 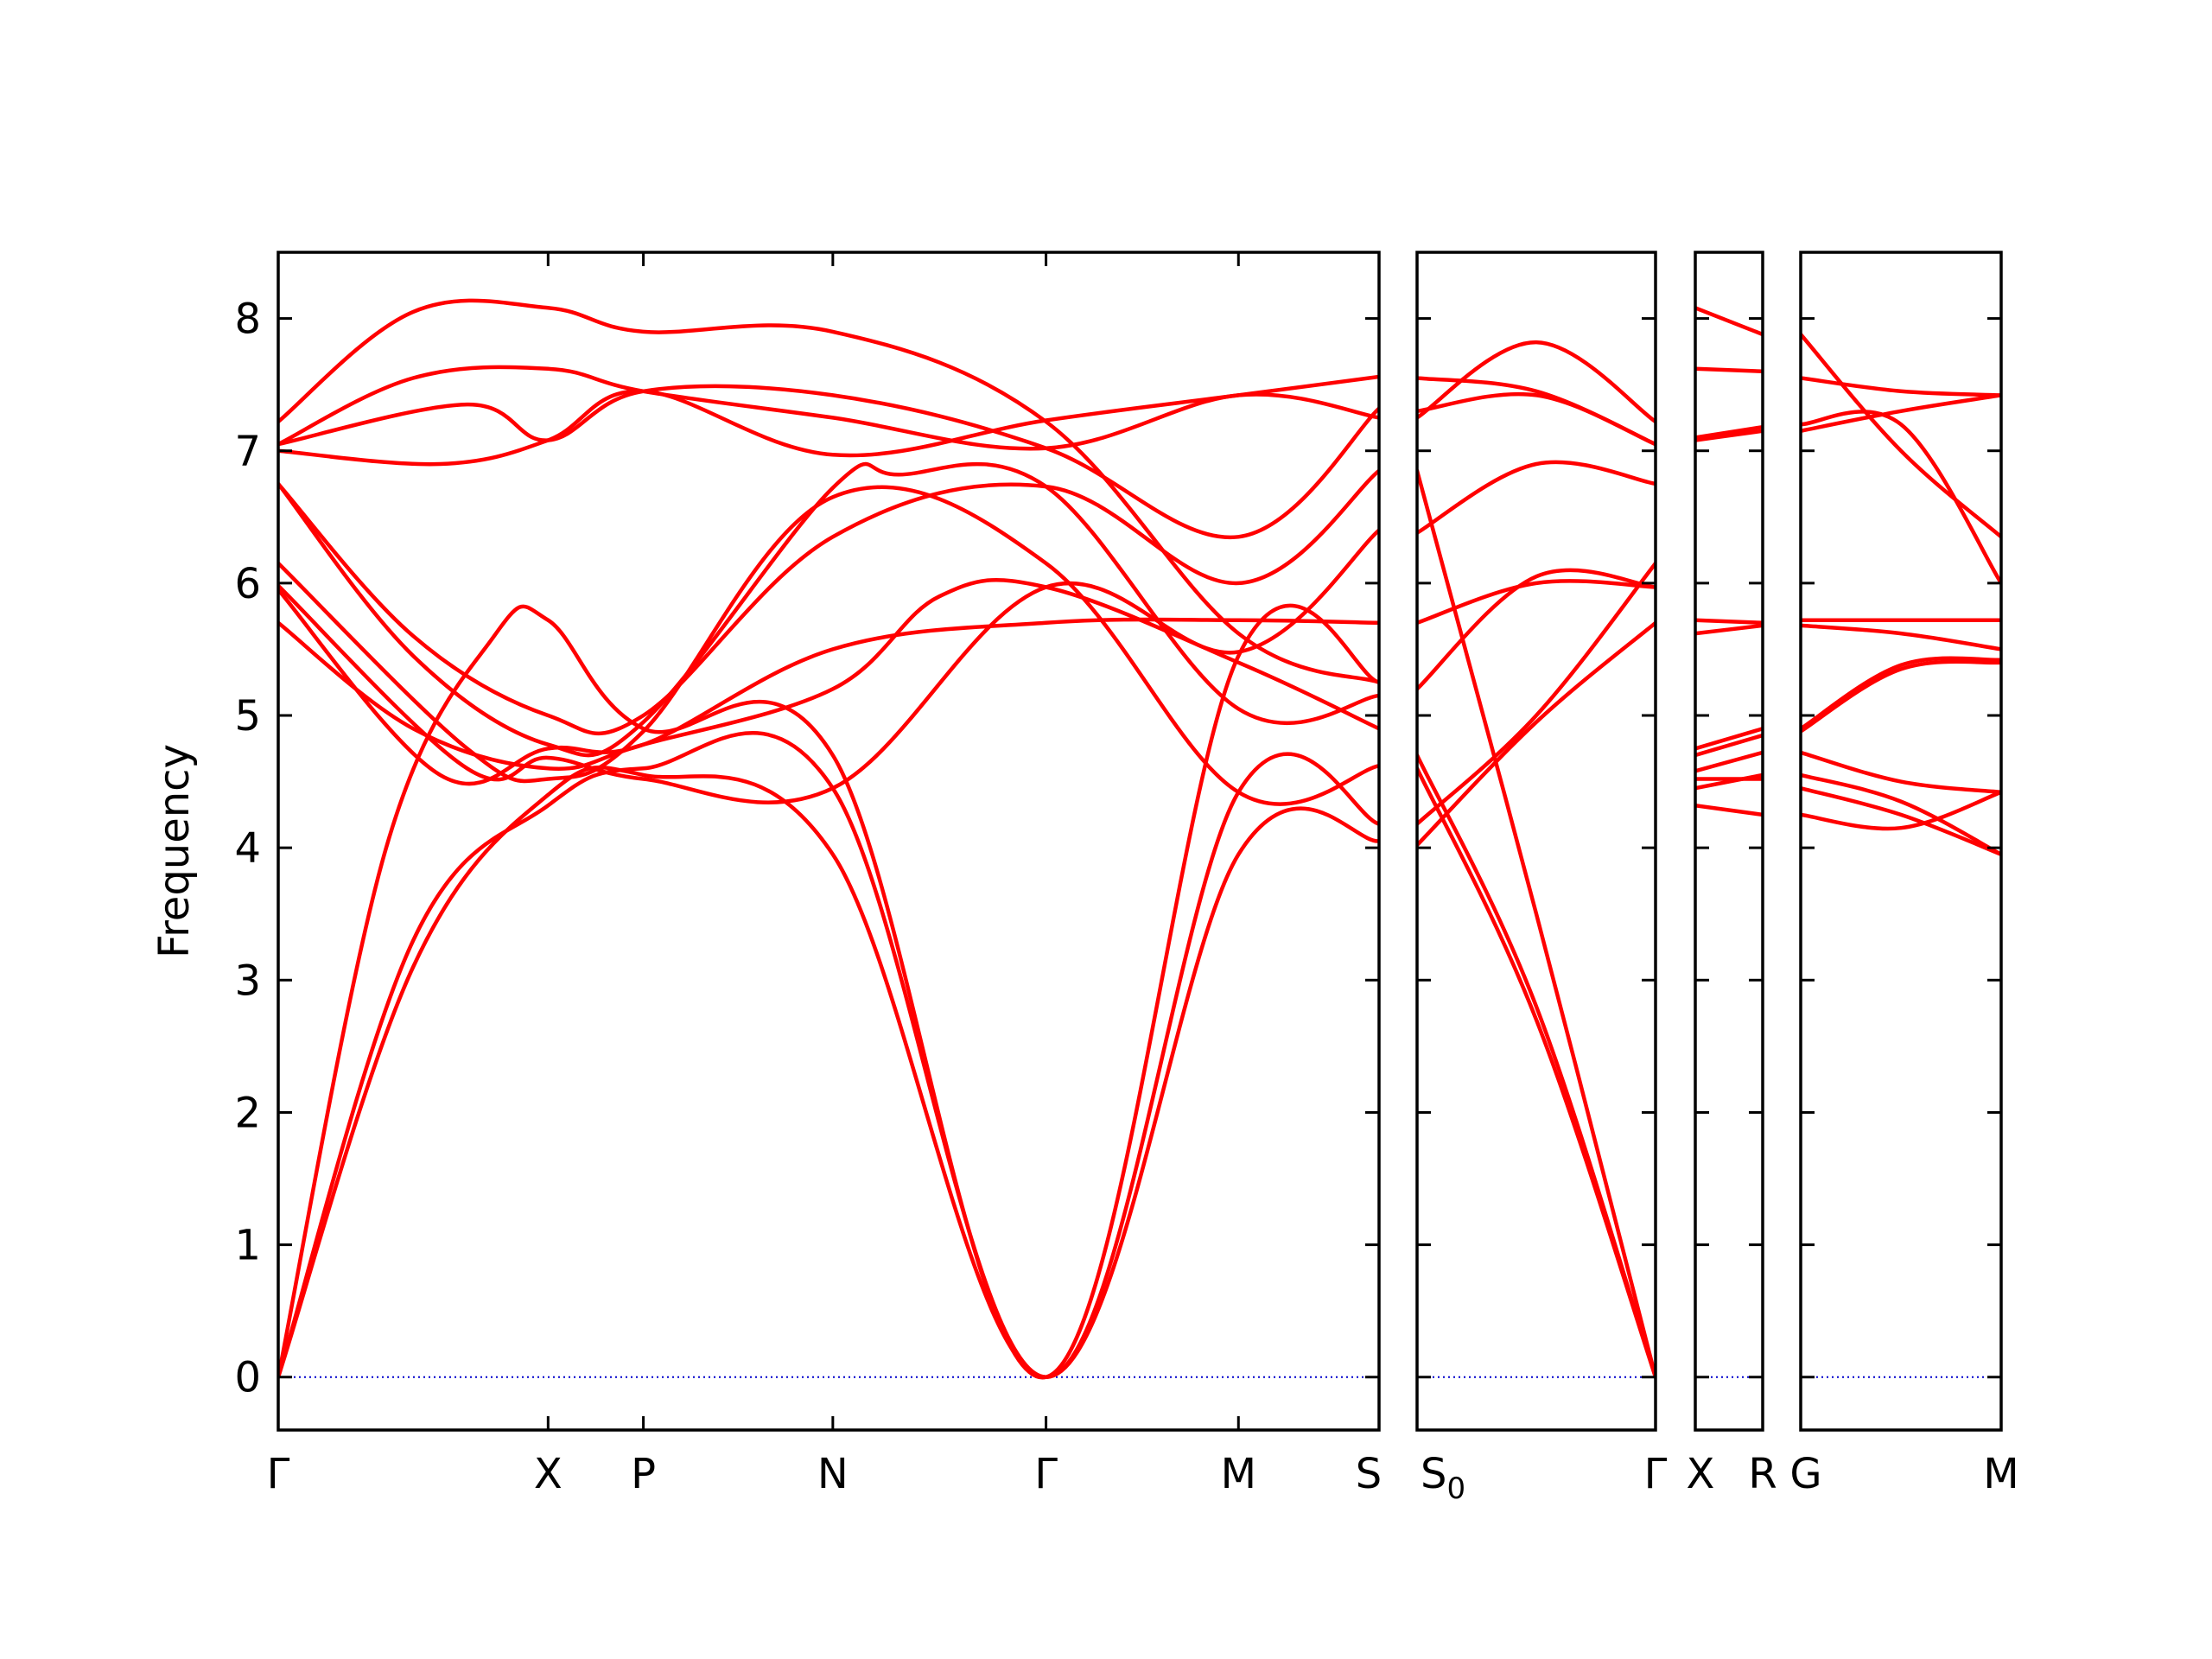 What do you see at coordinates (247, 320) in the screenshot?
I see `y-tick-label: 8` at bounding box center [247, 320].